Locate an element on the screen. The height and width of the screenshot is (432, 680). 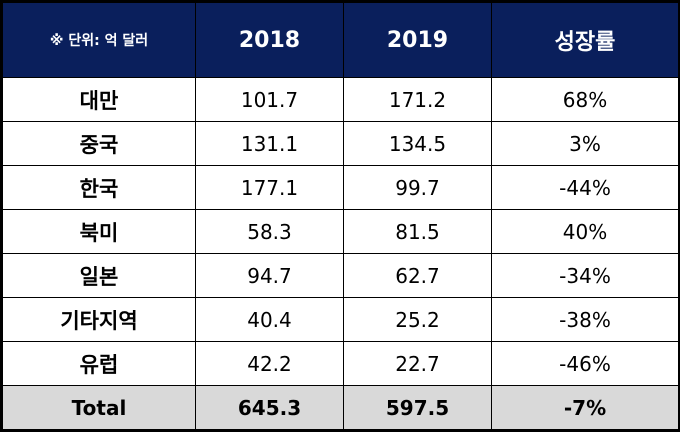
region-cell: 기타지역 is located at coordinates (99, 319).